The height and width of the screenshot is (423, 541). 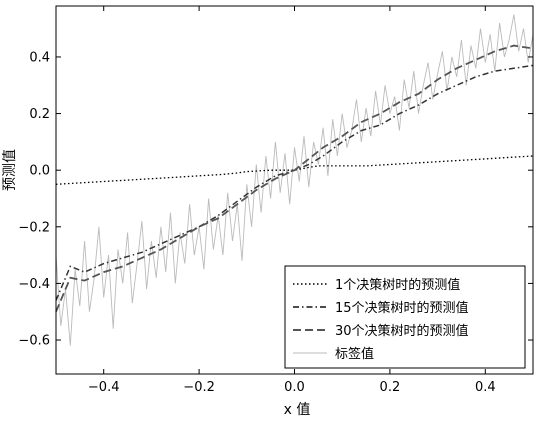 I want to click on legend-label-3: 标签值, so click(x=354, y=354).